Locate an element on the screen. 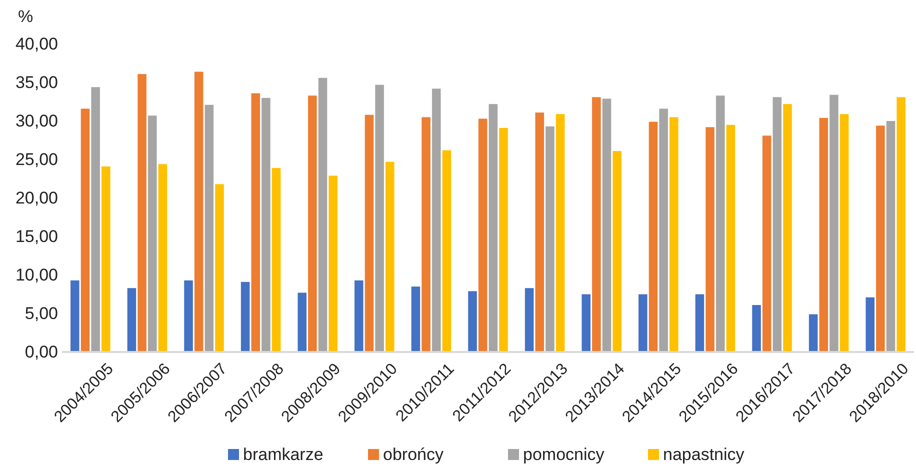  y-tick-label: 35,00 is located at coordinates (36, 82).